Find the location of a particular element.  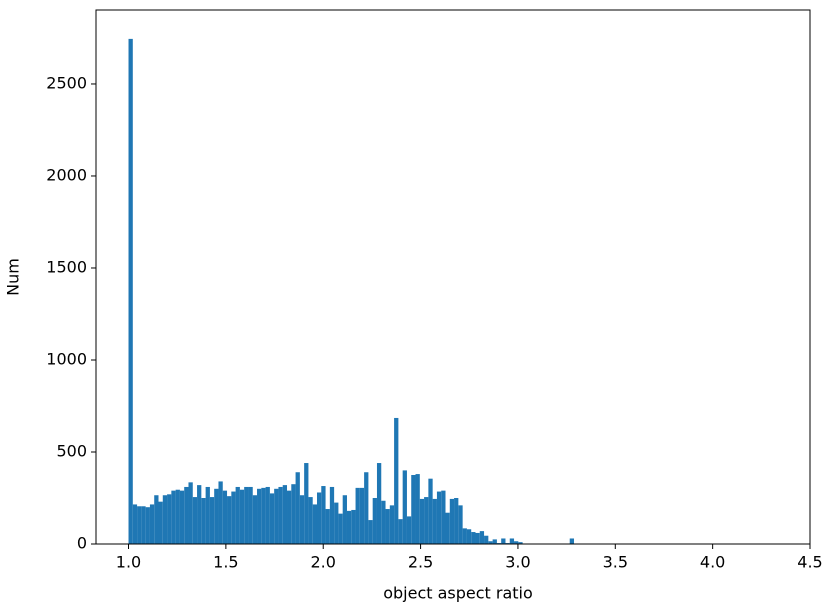

x-axis-label: object aspect ratio is located at coordinates (458, 593).